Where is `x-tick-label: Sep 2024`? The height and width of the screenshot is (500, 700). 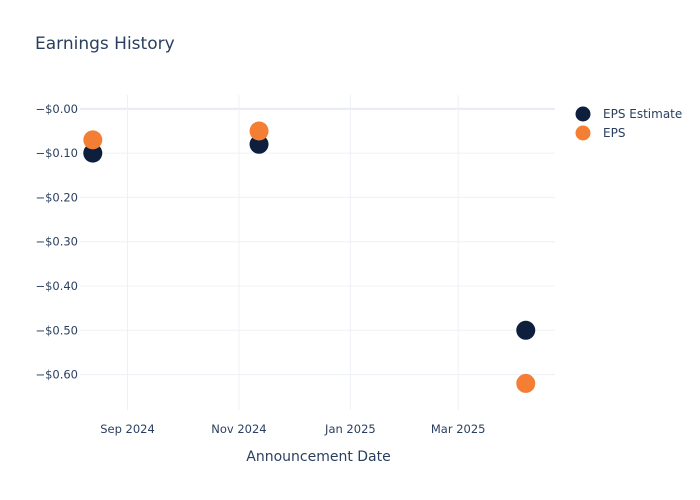
x-tick-label: Sep 2024 is located at coordinates (127, 429).